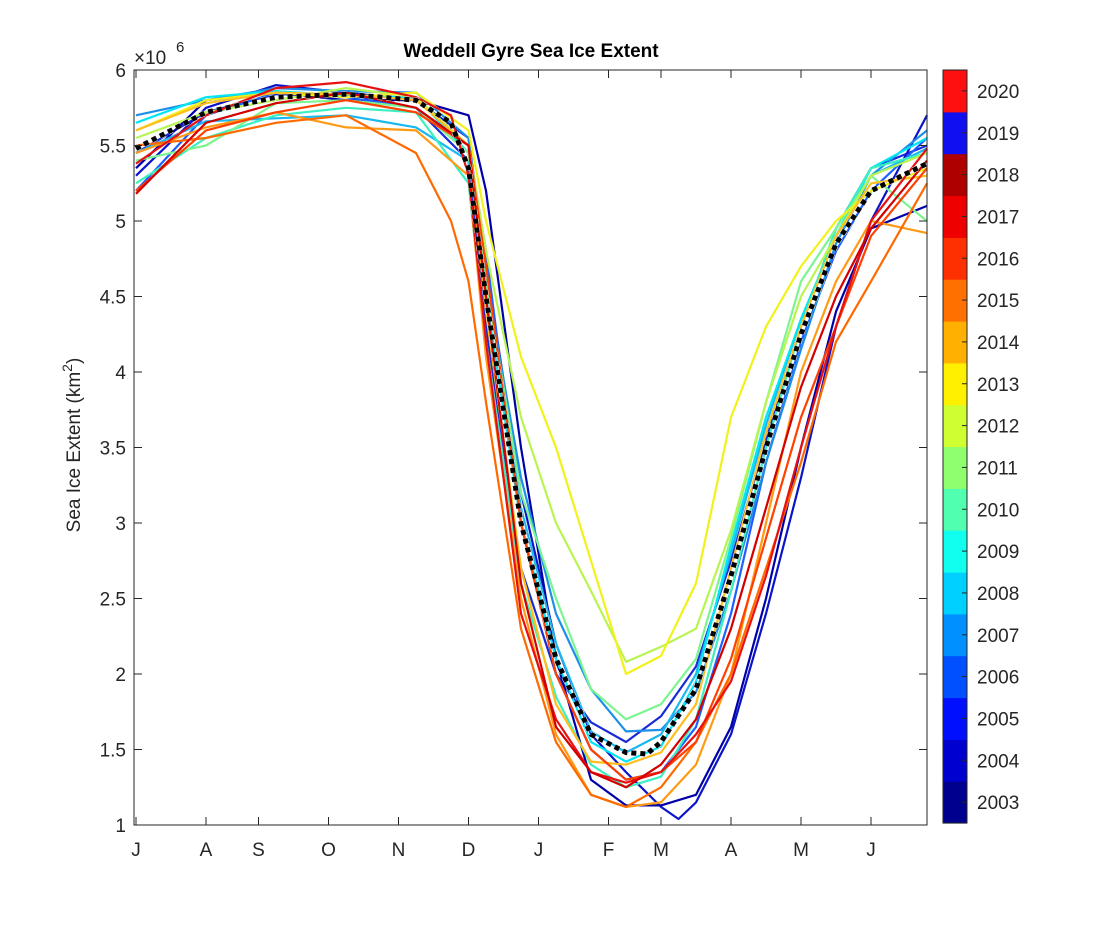 The image size is (1099, 926). Describe the element at coordinates (998, 552) in the screenshot. I see `colorbar-label: 2009` at that location.